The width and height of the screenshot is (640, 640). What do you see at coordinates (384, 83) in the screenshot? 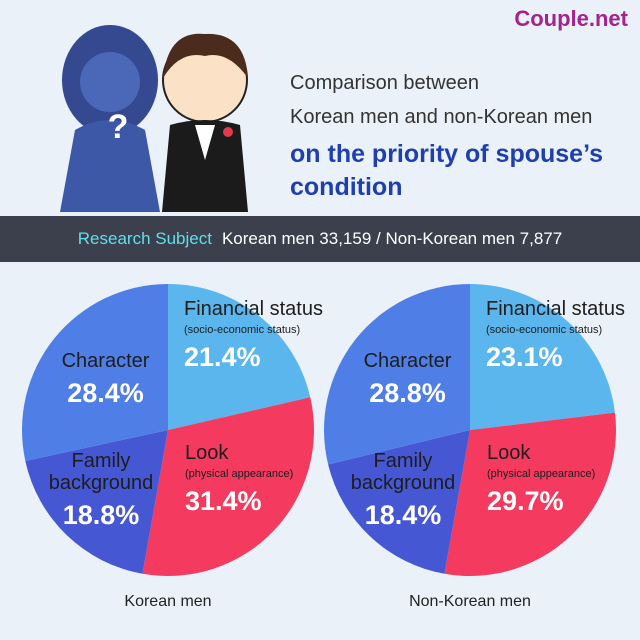
I see `title-line: Comparison between` at bounding box center [384, 83].